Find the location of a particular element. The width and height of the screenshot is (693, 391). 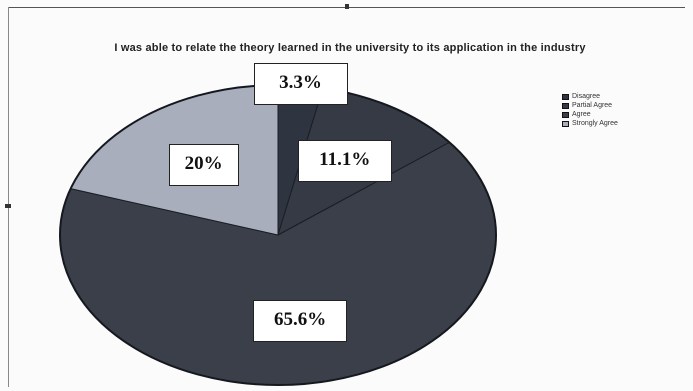

frame-left-border is located at coordinates (8, 197).